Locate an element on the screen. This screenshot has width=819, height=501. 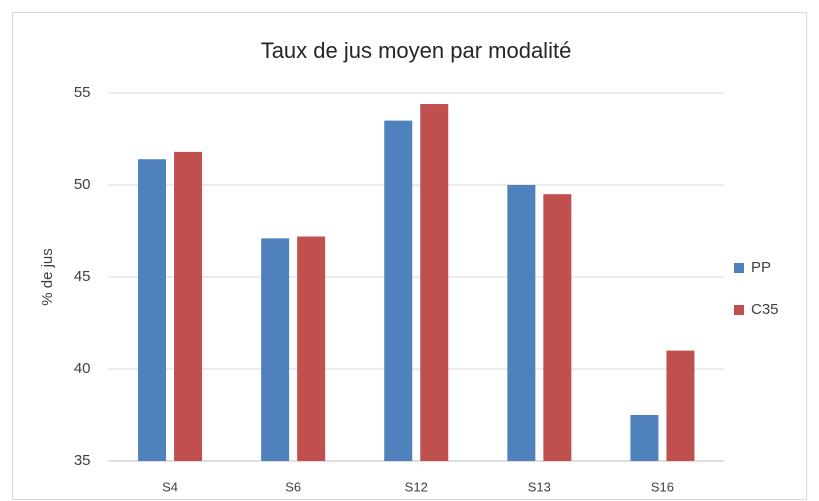
legend-label: PP is located at coordinates (761, 267).